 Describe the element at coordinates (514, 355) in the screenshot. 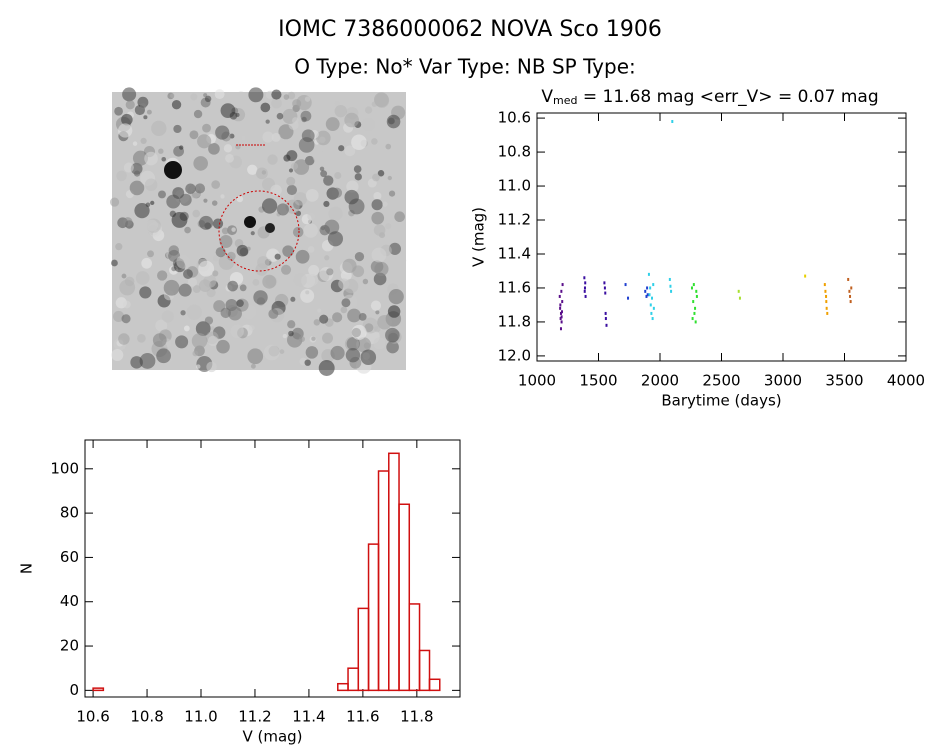

I see `y-tick-label: 12.0` at that location.